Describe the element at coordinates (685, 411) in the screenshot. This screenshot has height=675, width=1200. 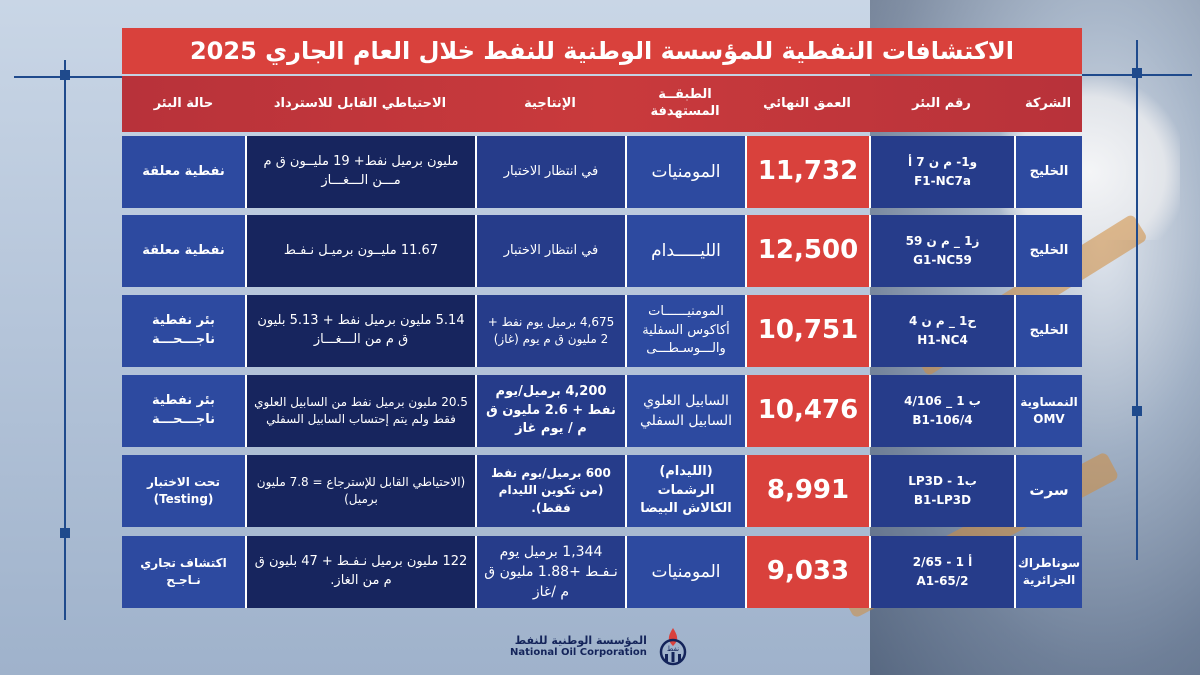
I see `cell-layer: السابيل العلوي السابيل السفلي` at that location.